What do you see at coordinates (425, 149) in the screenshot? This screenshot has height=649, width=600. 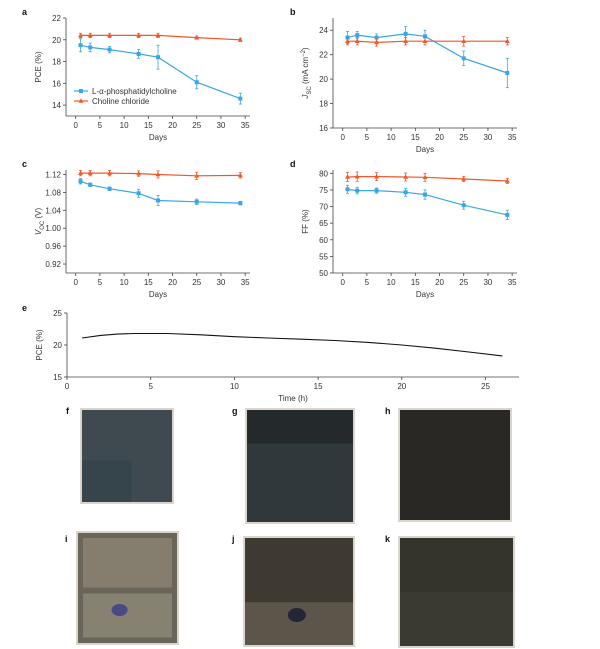 I see `x-axis-label-b: Days` at bounding box center [425, 149].